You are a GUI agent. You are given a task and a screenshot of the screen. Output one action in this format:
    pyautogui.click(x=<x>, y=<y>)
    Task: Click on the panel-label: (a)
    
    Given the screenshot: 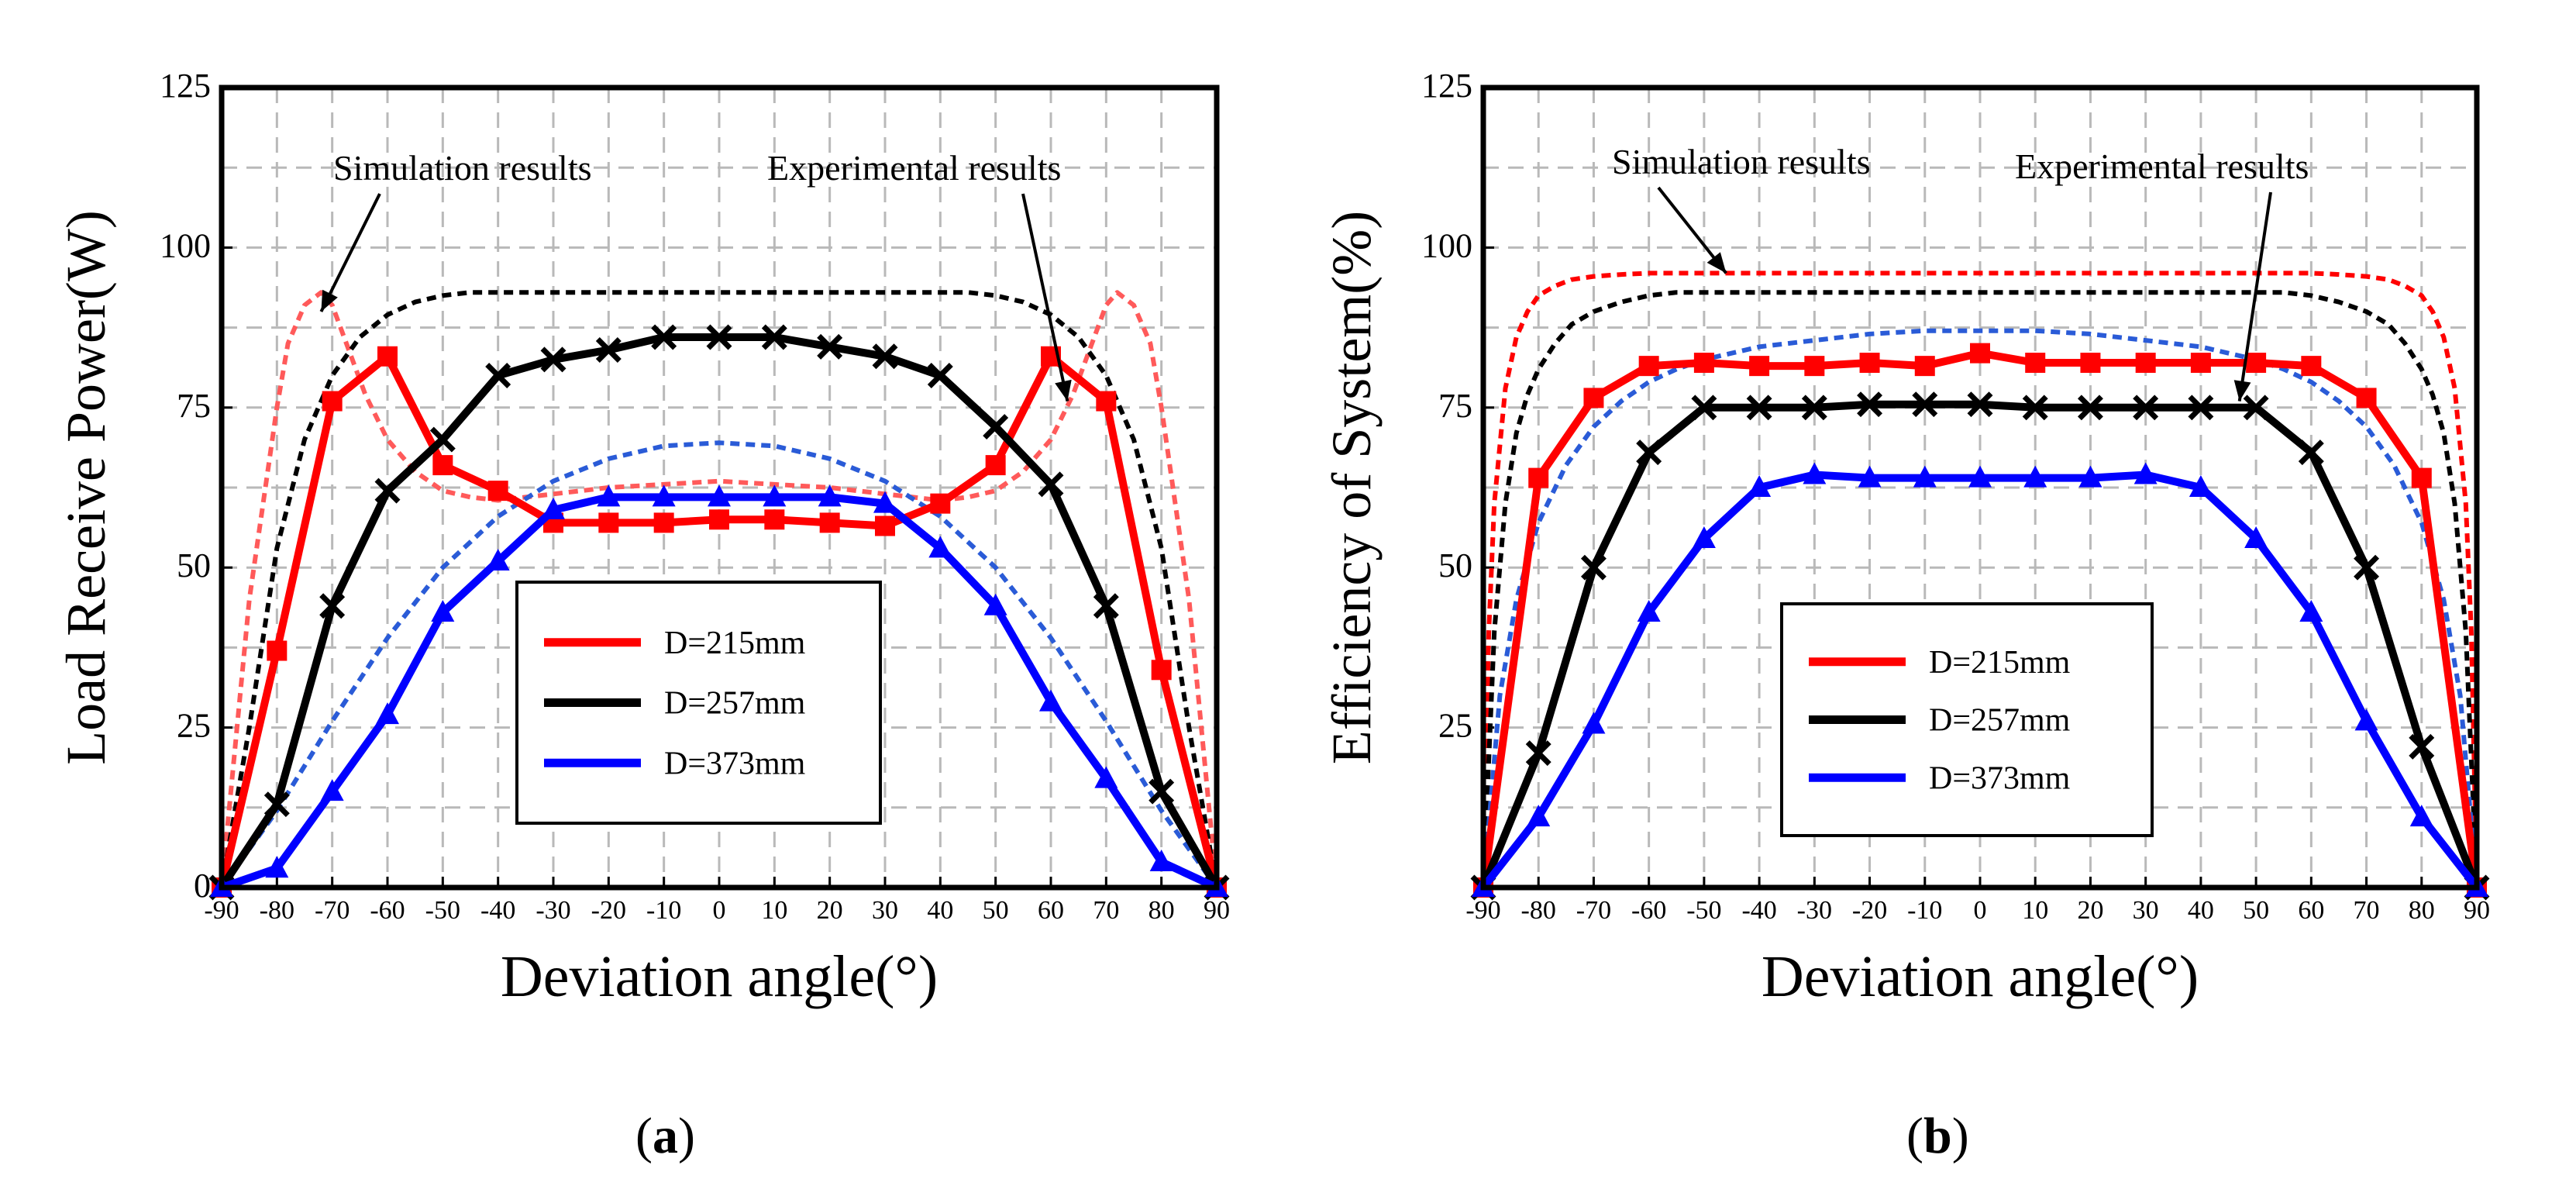 What is the action you would take?
    pyautogui.click(x=665, y=1136)
    